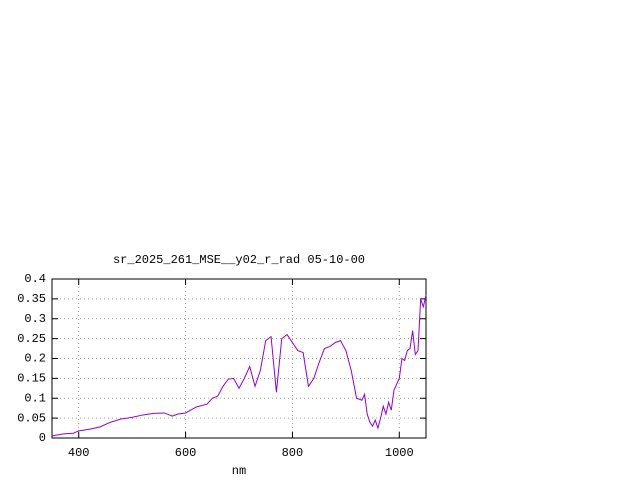 The height and width of the screenshot is (480, 640). I want to click on y-tick-label: 0.25, so click(31, 339).